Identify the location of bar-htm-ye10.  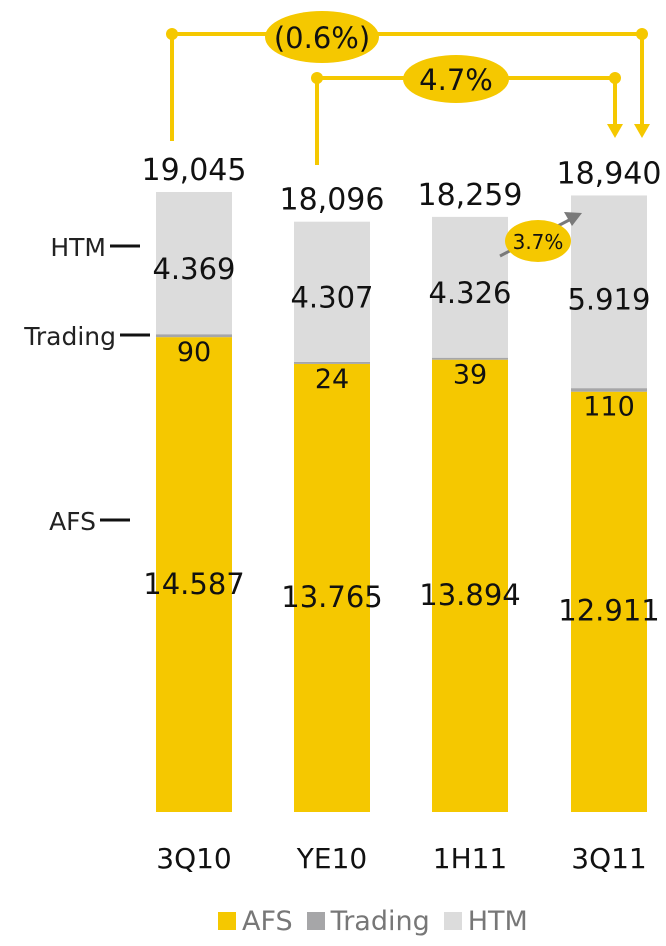
(332, 291).